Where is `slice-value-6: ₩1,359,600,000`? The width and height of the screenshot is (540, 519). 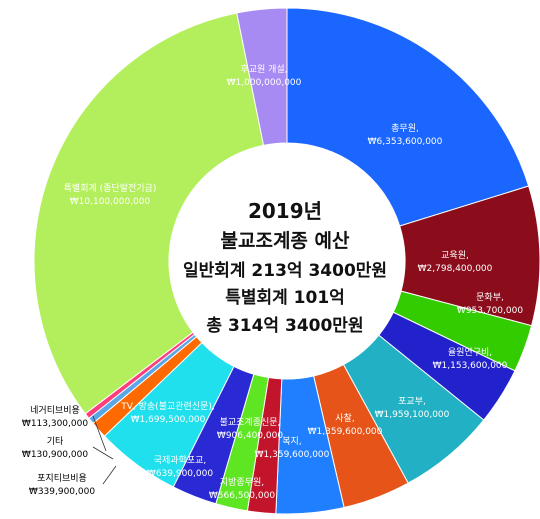
slice-value-6: ₩1,359,600,000 is located at coordinates (292, 455).